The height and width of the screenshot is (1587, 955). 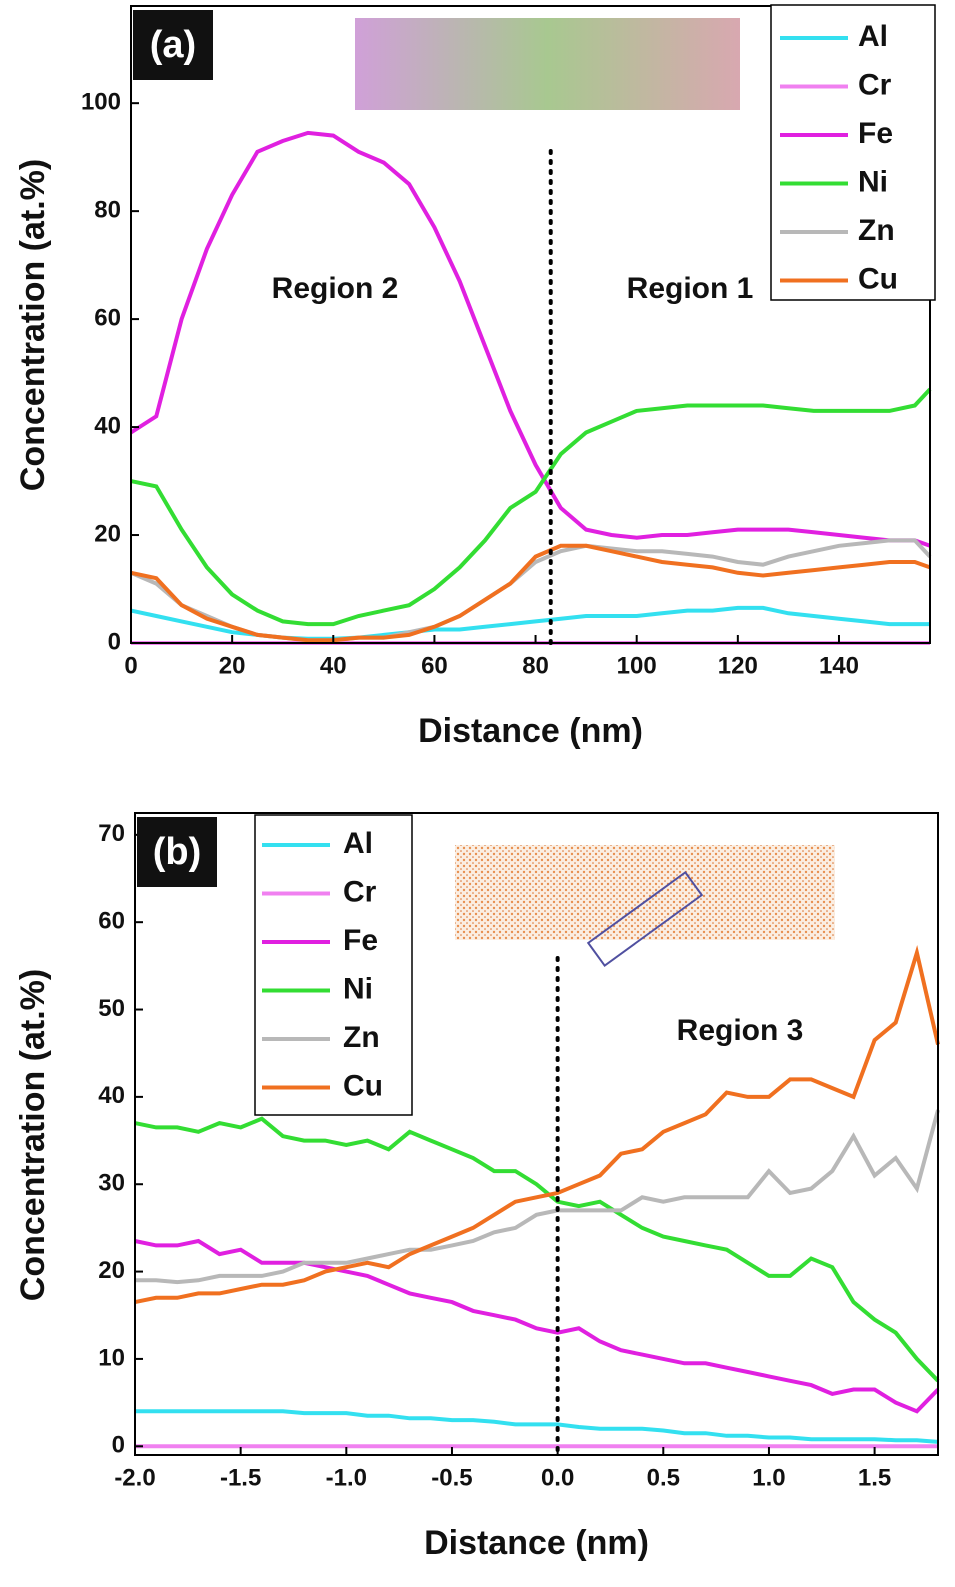 What do you see at coordinates (107, 209) in the screenshot?
I see `y-tick-label: 80` at bounding box center [107, 209].